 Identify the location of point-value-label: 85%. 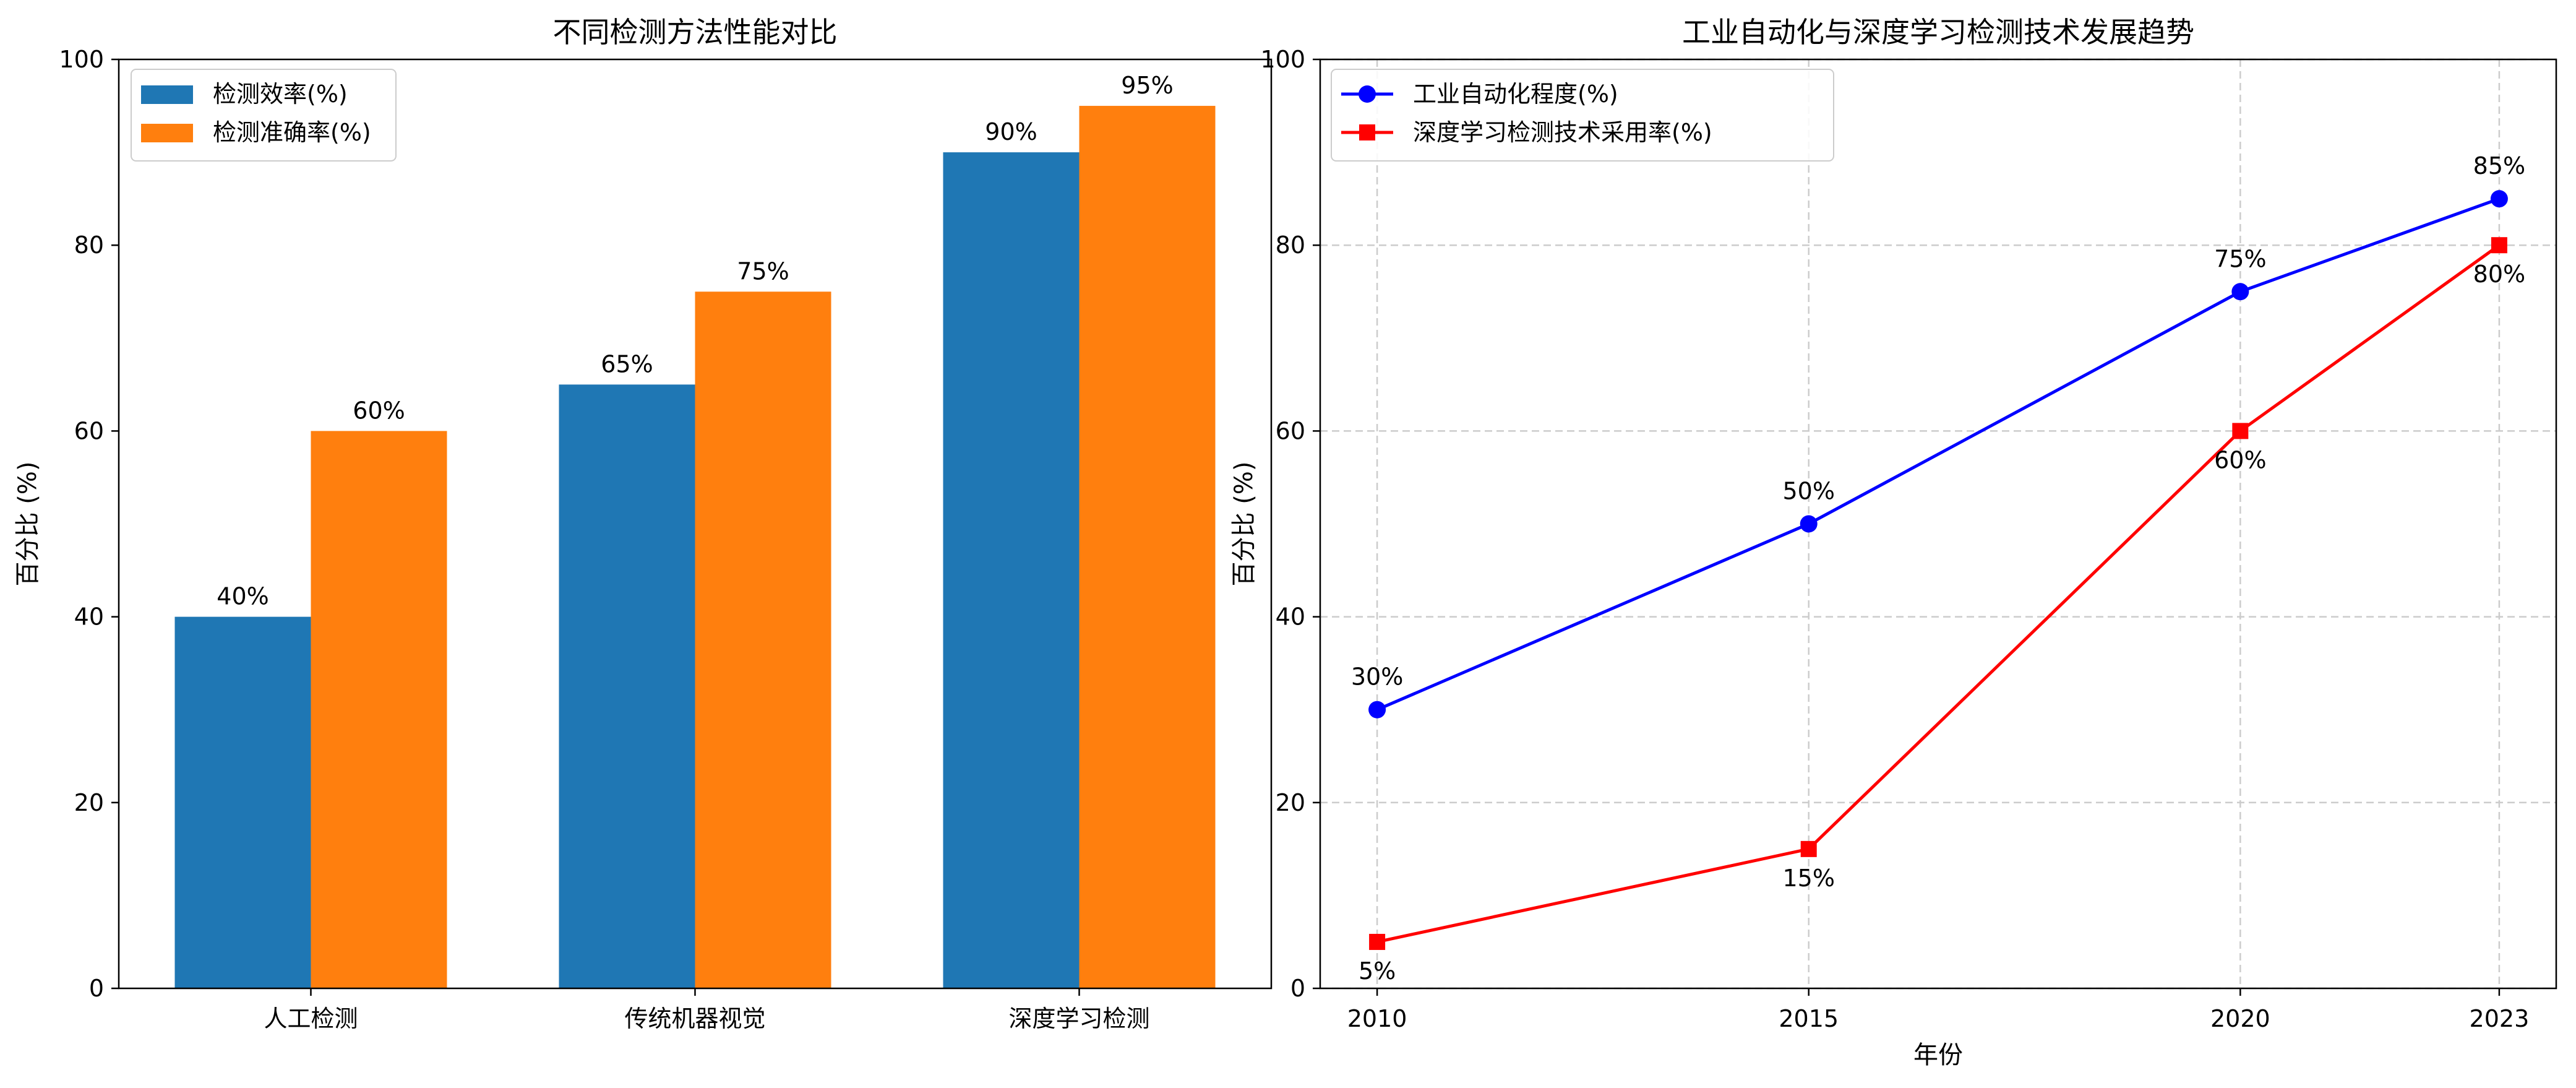
(2499, 165).